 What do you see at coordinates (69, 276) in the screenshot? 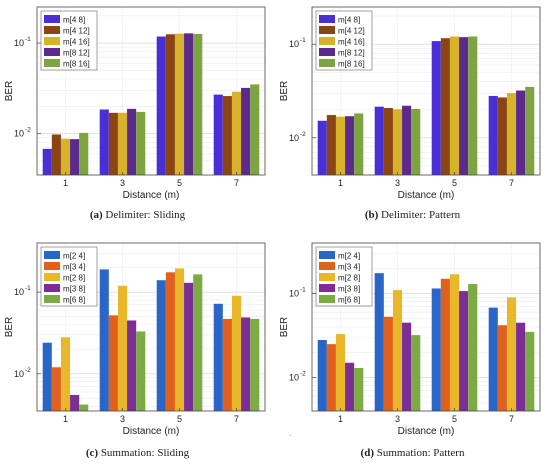
I see `legend-c: m[2 4] m[3 4] m[2 8] m[3 8] m[6 8]` at bounding box center [69, 276].